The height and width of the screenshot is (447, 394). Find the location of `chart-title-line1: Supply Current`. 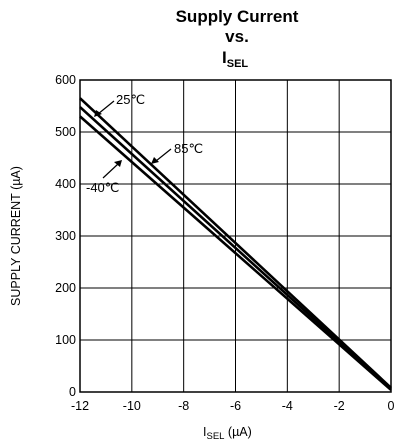

chart-title-line1: Supply Current is located at coordinates (237, 16).